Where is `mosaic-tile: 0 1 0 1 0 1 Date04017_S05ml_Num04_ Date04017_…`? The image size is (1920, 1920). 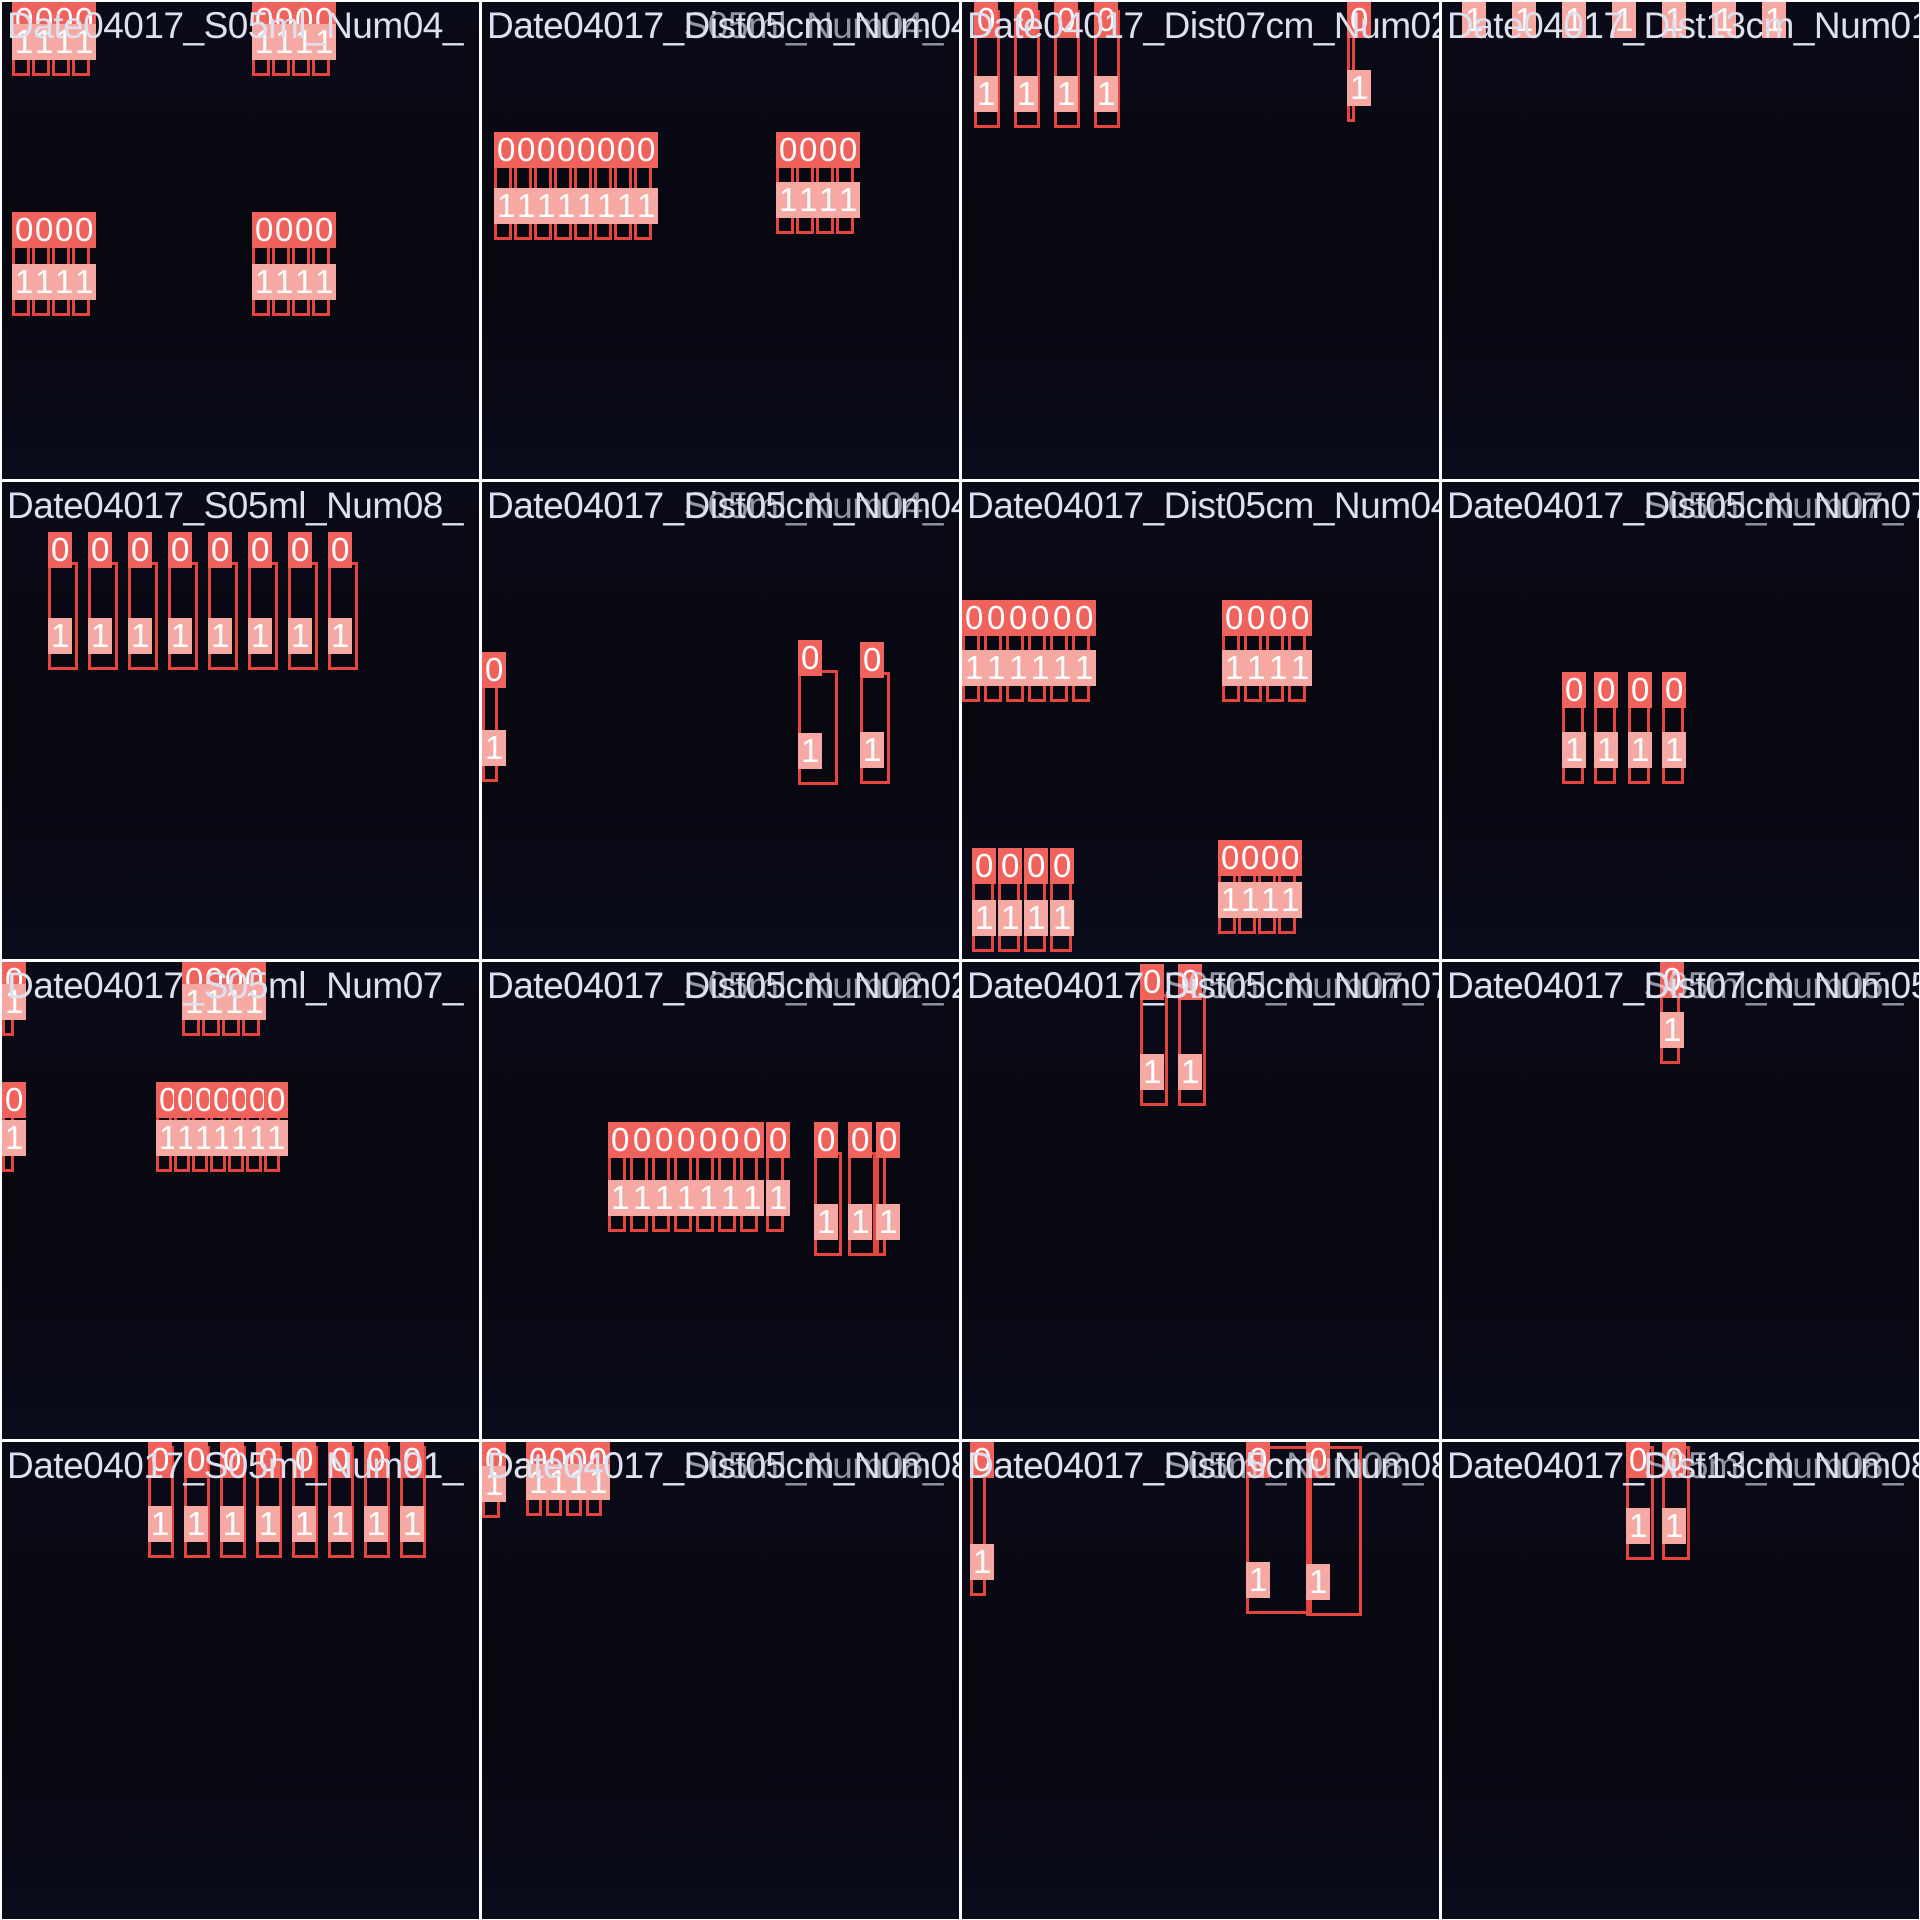 mosaic-tile: 0 1 0 1 0 1 Date04017_S05ml_Num04_ Date04017_… is located at coordinates (720, 720).